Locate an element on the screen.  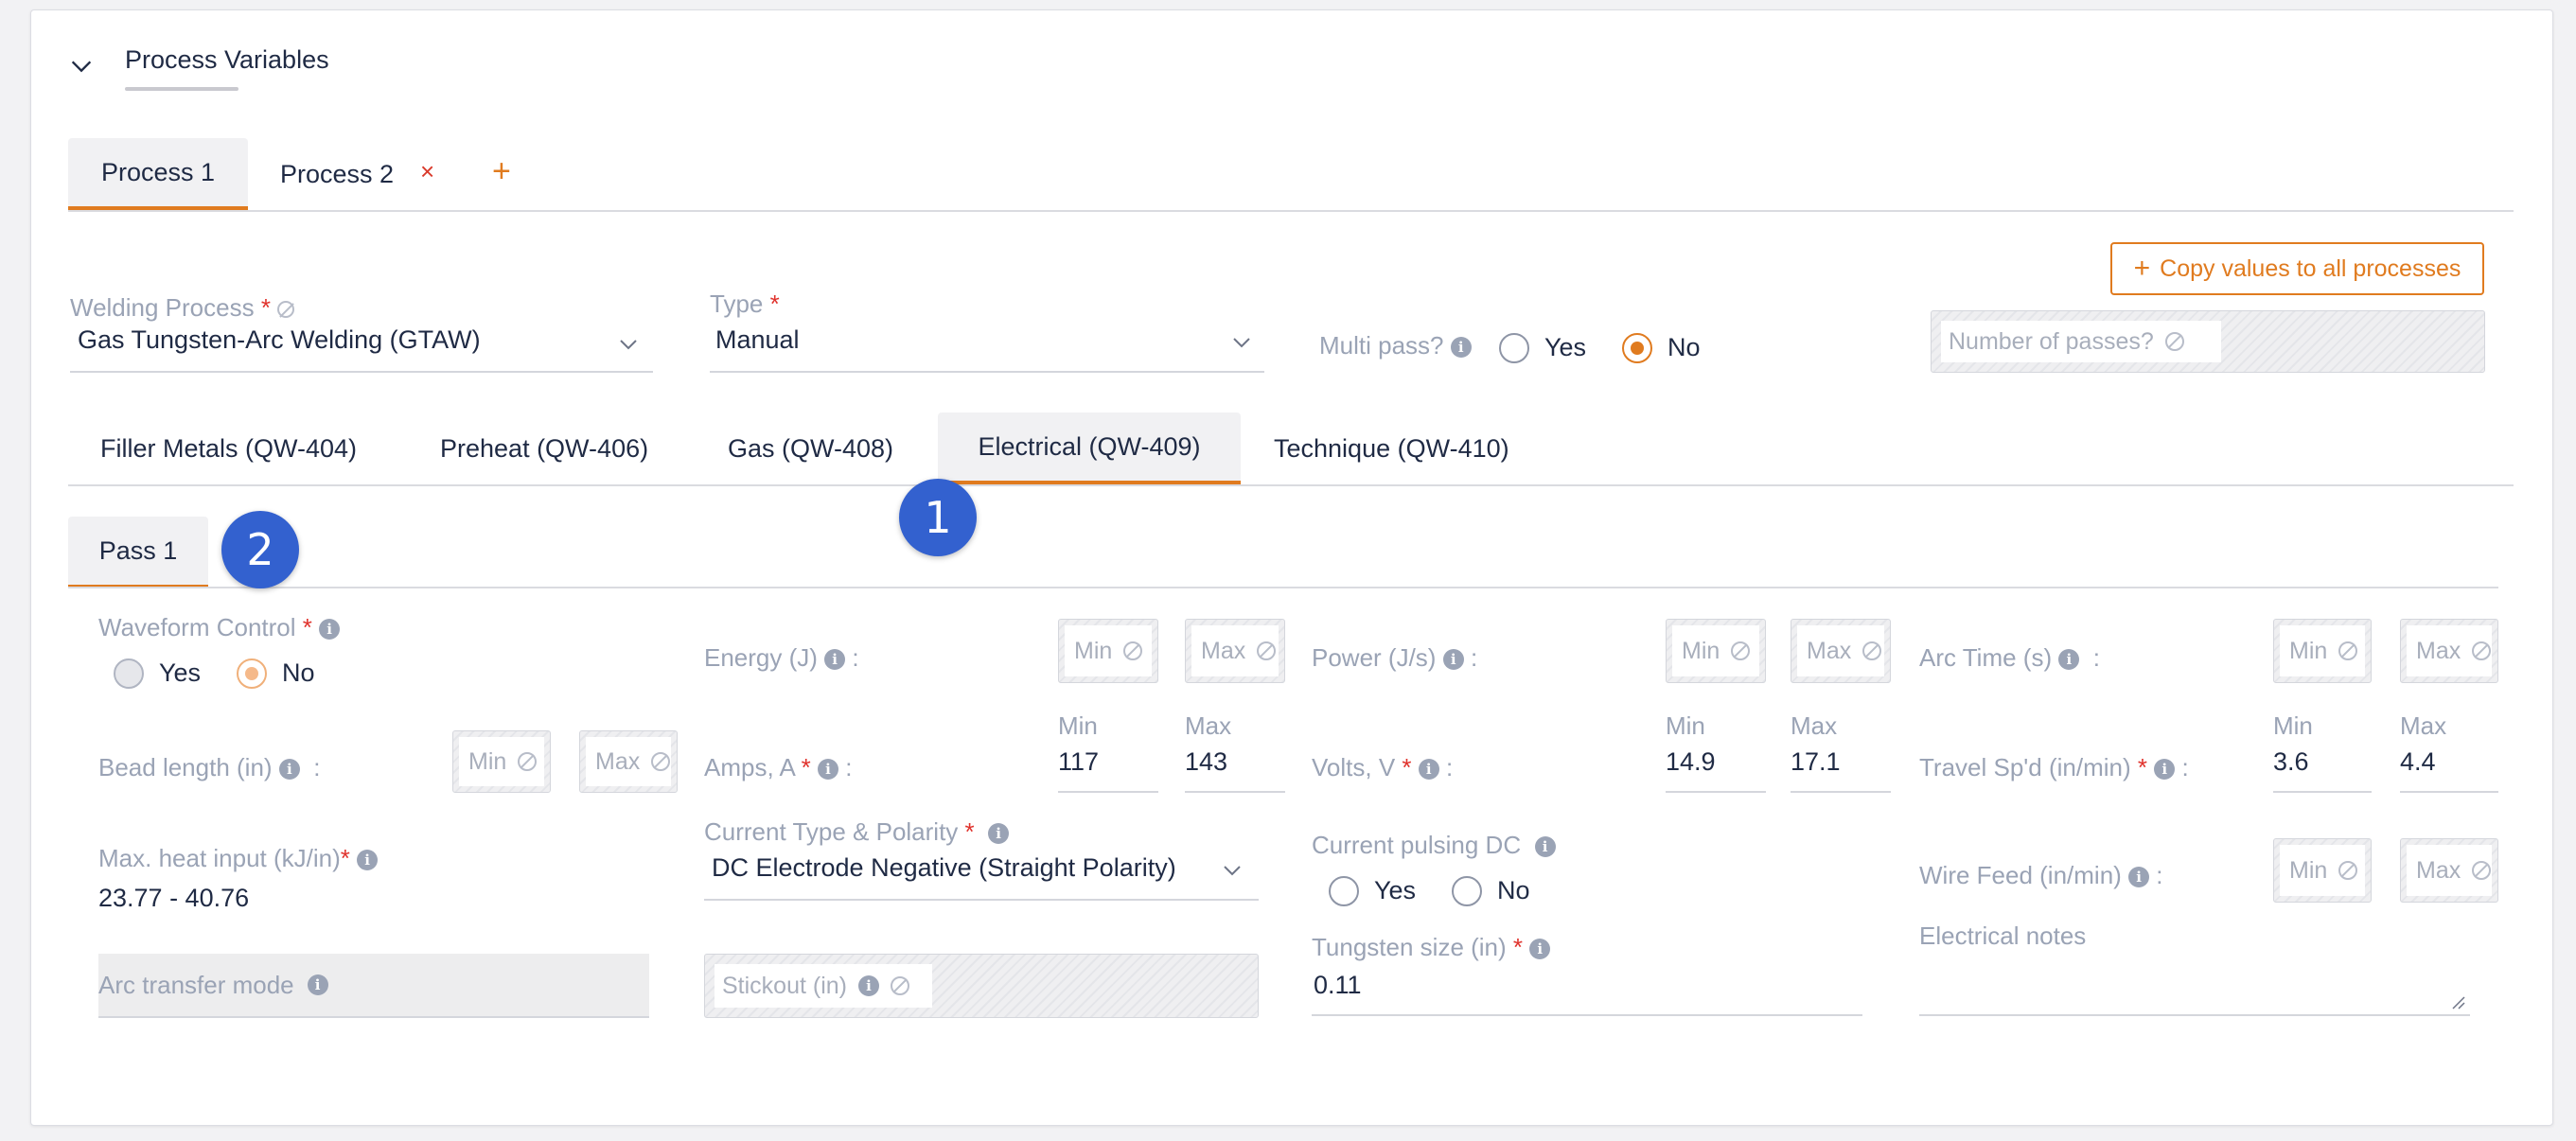
amps-min-input: 117 is located at coordinates (1079, 761).